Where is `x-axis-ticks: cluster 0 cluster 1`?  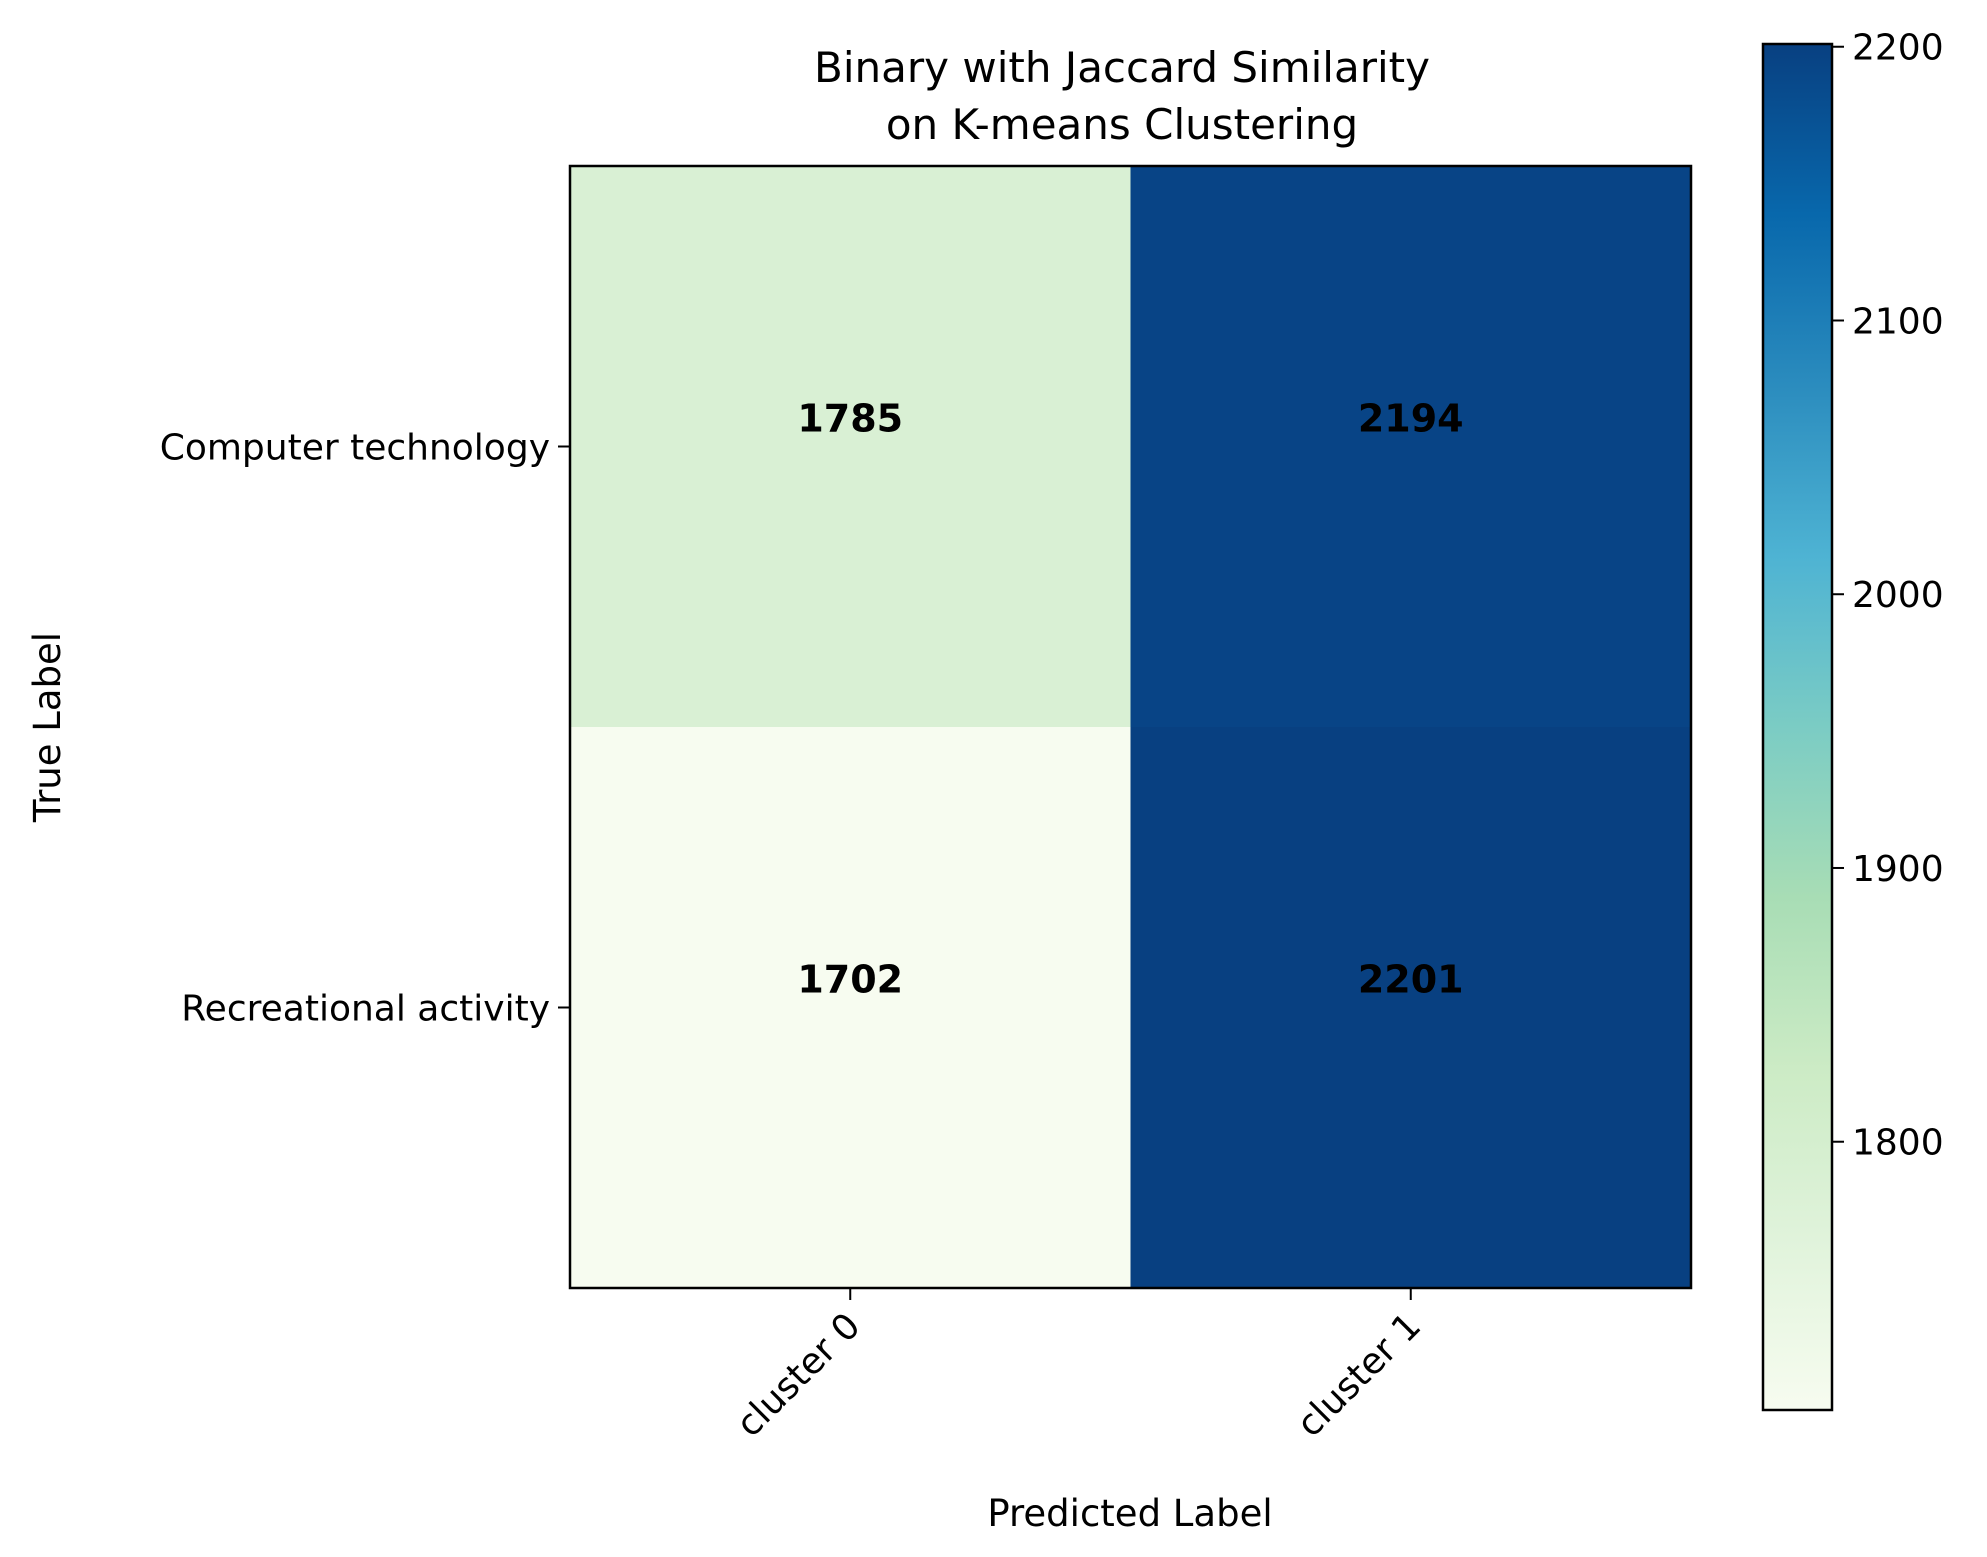
x-axis-ticks: cluster 0 cluster 1 is located at coordinates (1079, 1366).